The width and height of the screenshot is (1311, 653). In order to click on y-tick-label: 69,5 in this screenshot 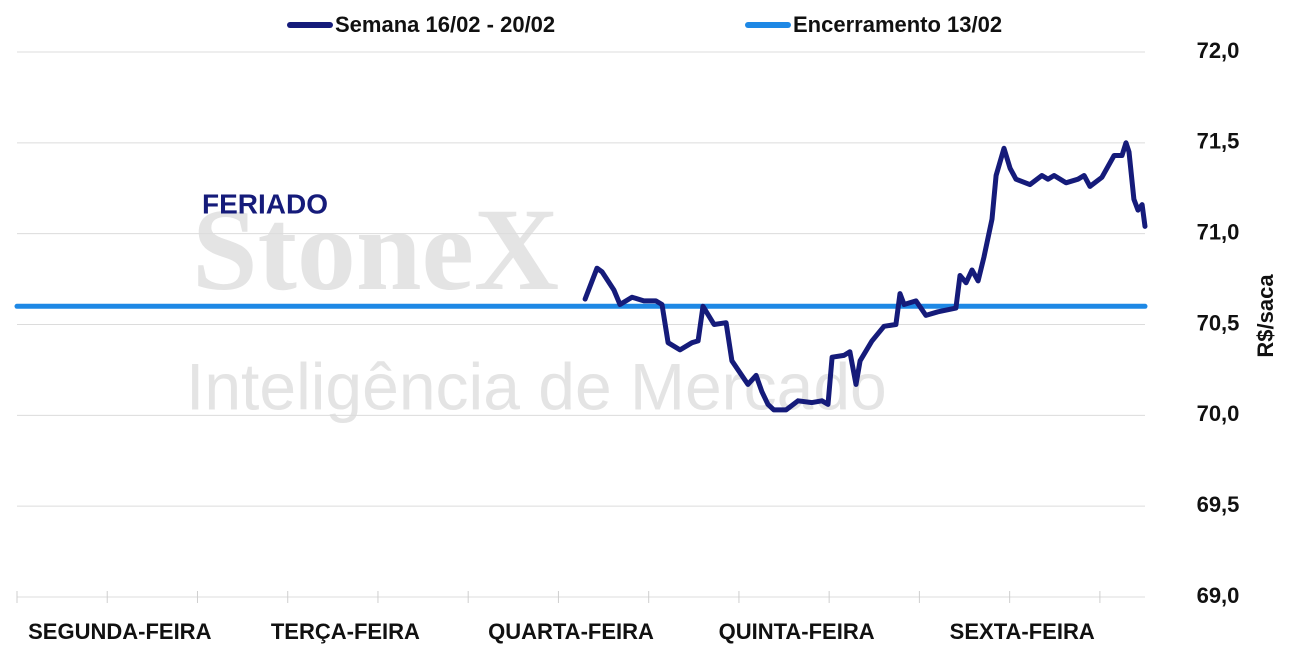, I will do `click(1218, 504)`.